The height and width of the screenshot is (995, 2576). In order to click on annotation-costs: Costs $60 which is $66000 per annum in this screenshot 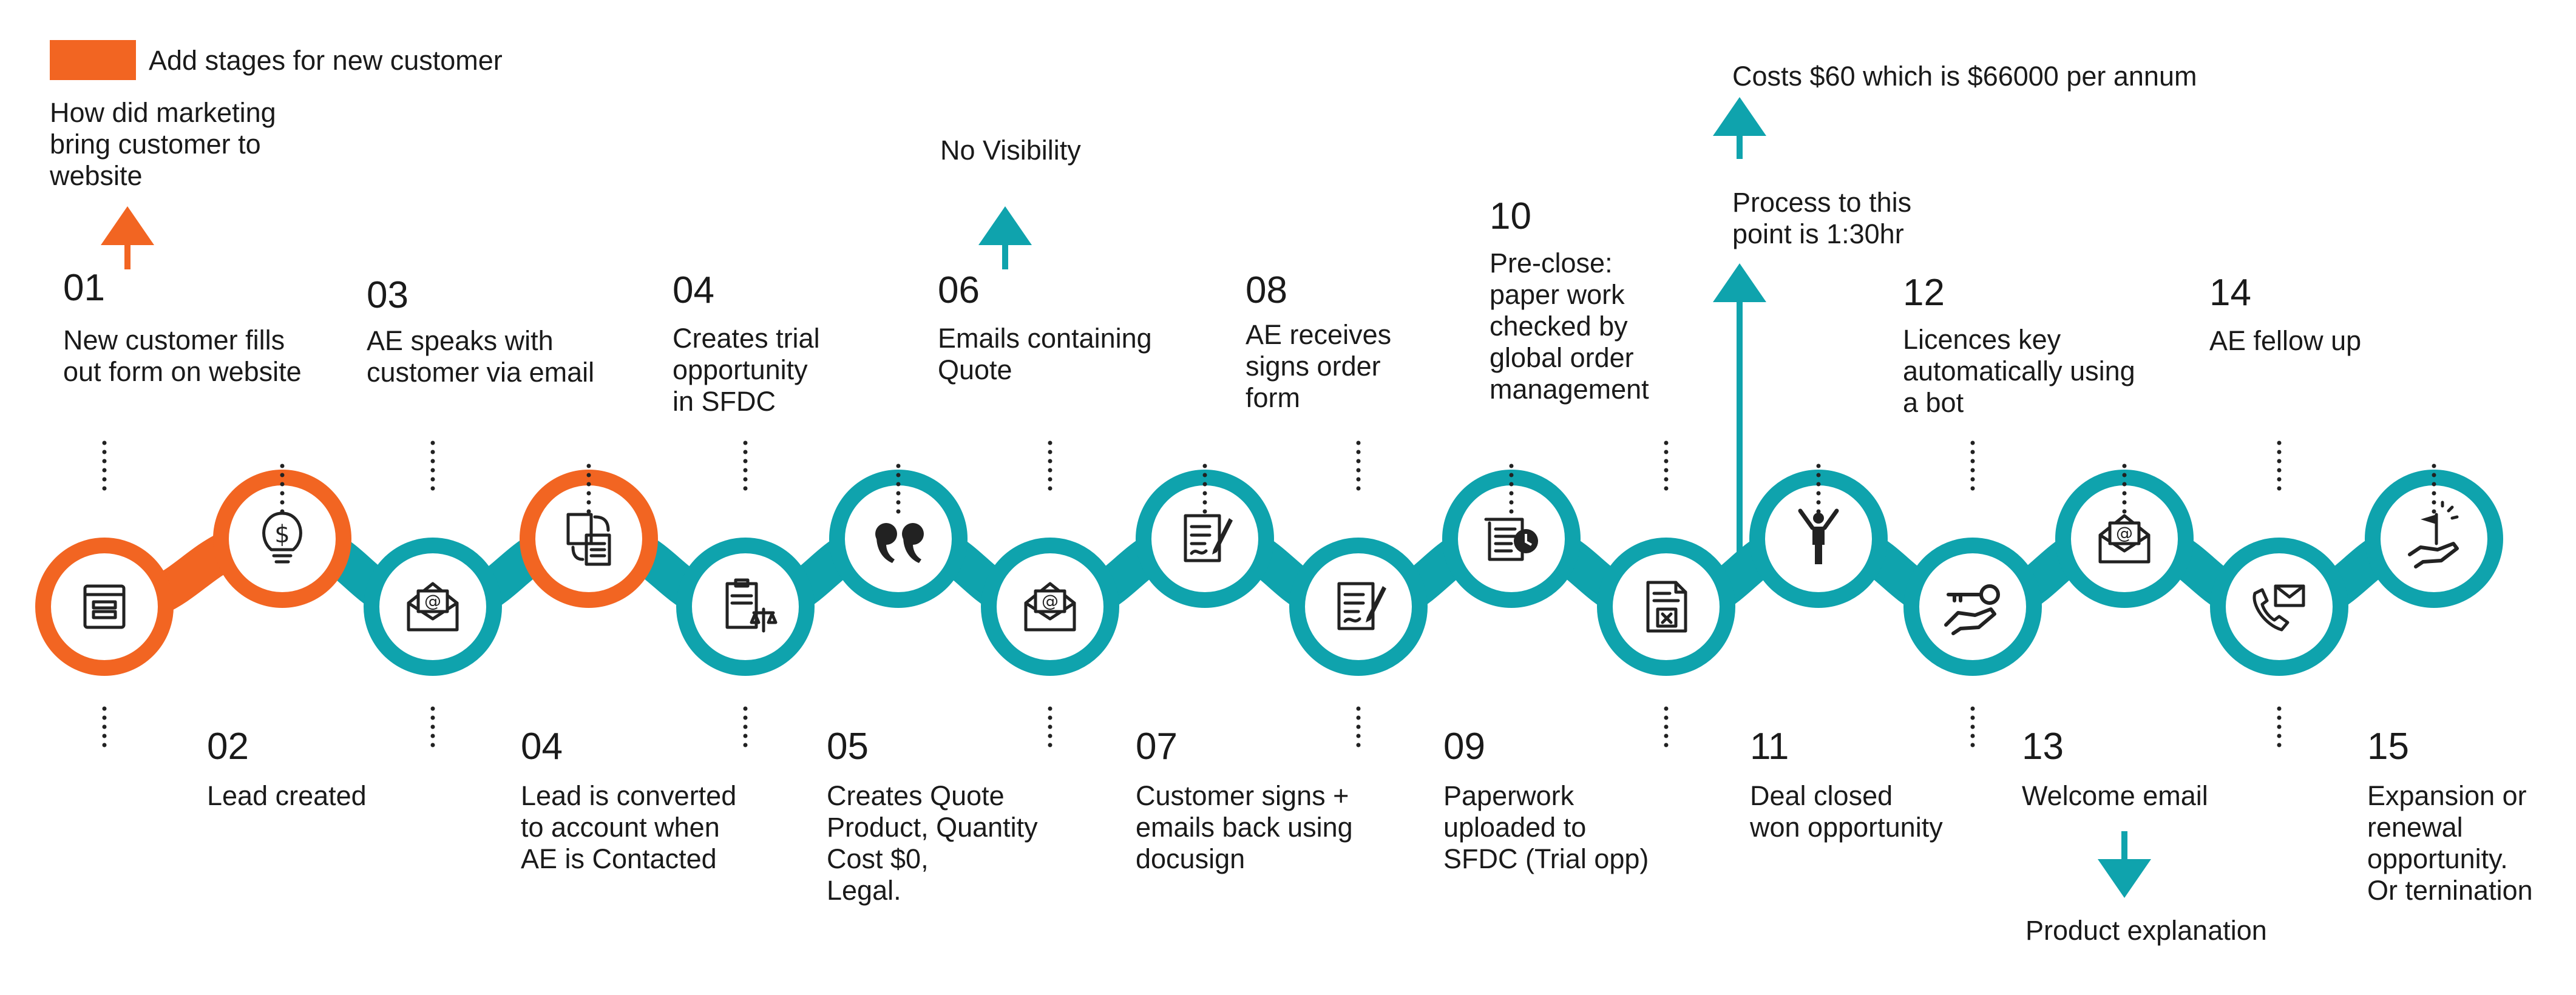, I will do `click(1965, 76)`.